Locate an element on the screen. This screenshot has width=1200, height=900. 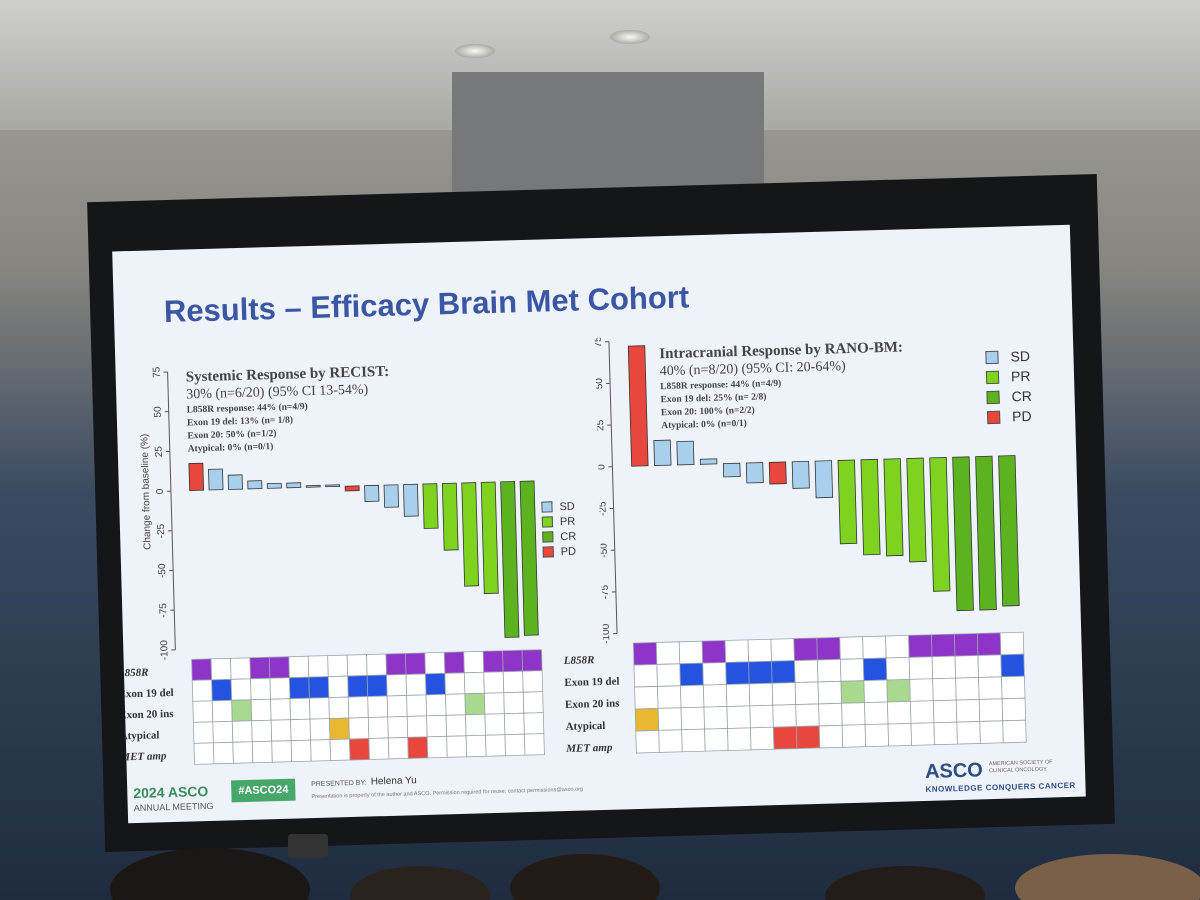
legend-label: PR is located at coordinates (1020, 376).